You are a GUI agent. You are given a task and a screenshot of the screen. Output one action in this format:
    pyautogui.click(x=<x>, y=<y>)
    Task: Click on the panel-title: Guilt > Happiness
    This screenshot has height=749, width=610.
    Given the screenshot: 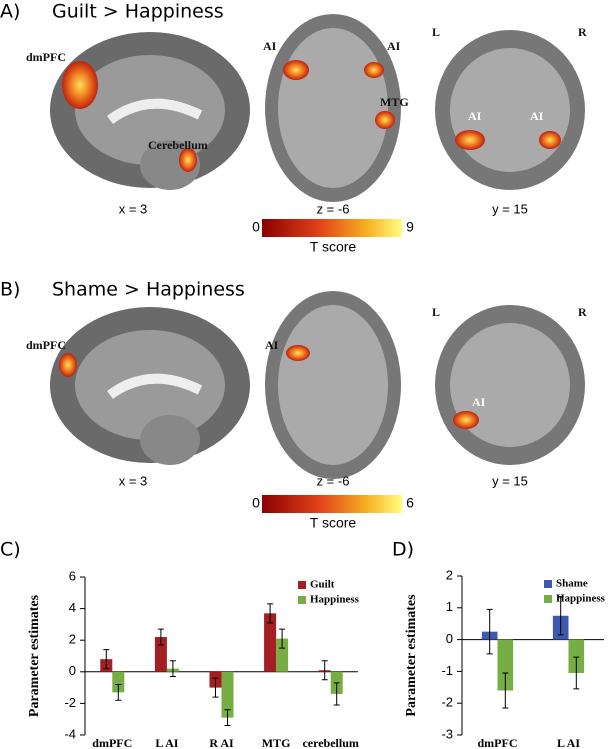 What is the action you would take?
    pyautogui.click(x=138, y=12)
    